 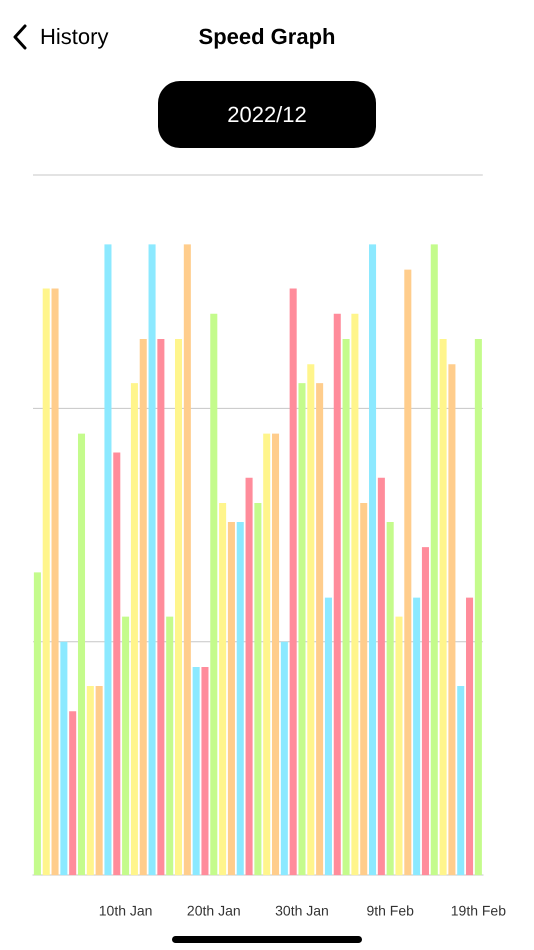 What do you see at coordinates (267, 37) in the screenshot?
I see `chart-title: Speed Graph` at bounding box center [267, 37].